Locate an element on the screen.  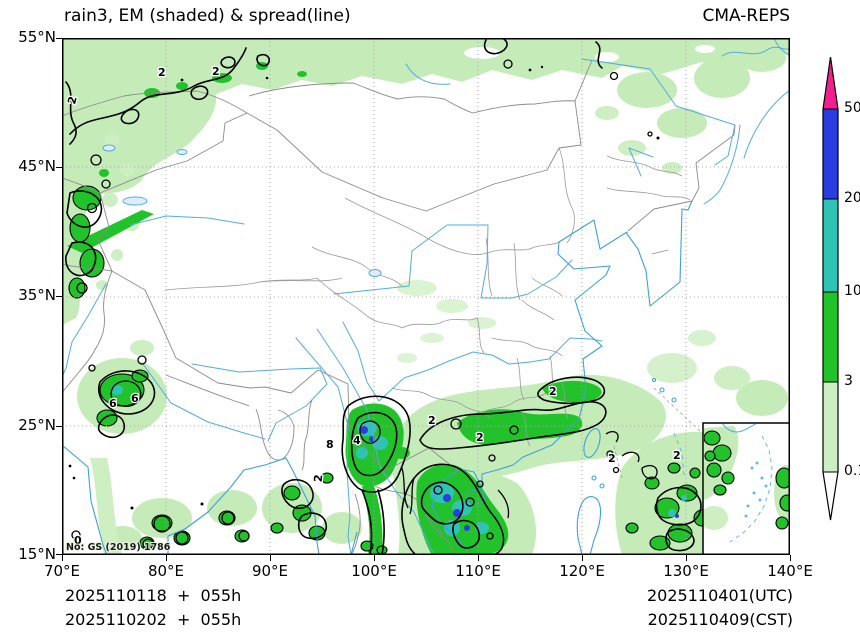
xtick-140e: 140°E is located at coordinates (790, 571).